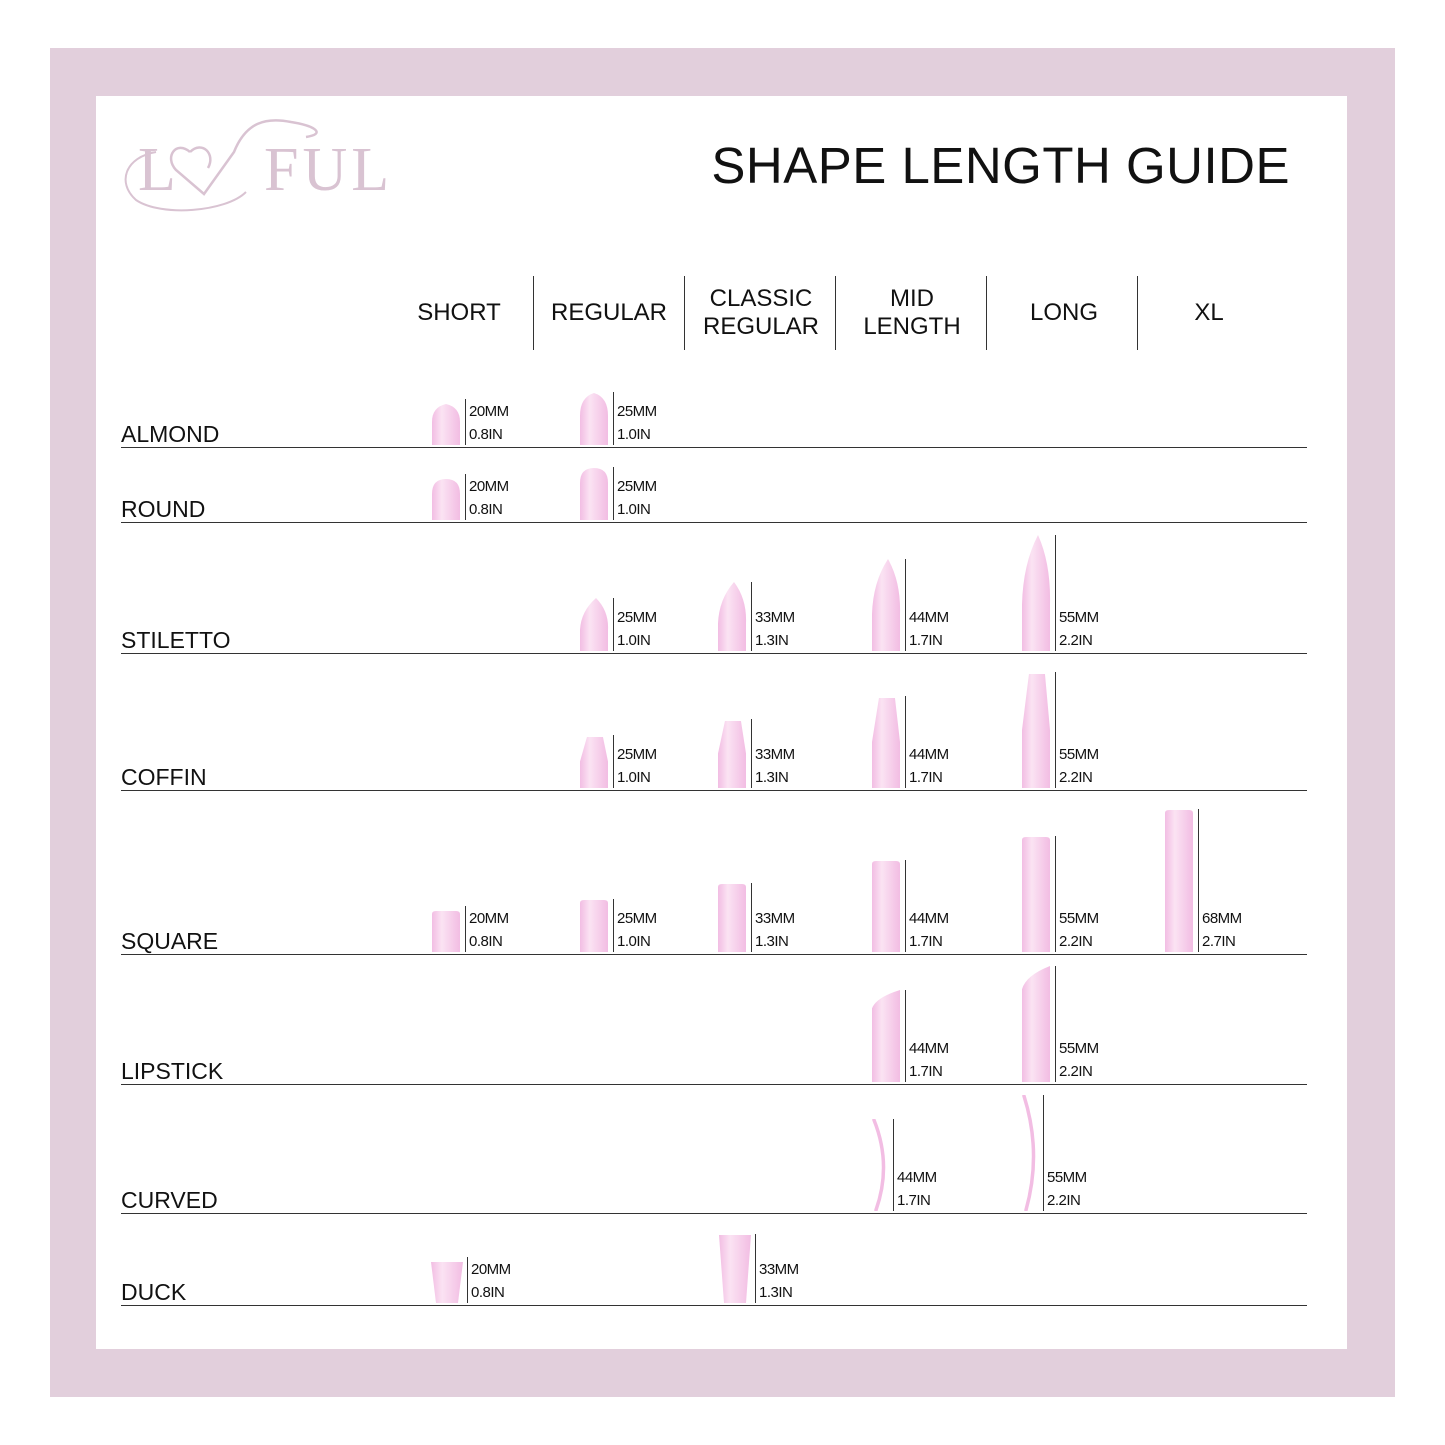  Describe the element at coordinates (258, 165) in the screenshot. I see `lovful-logo: L FUL` at that location.